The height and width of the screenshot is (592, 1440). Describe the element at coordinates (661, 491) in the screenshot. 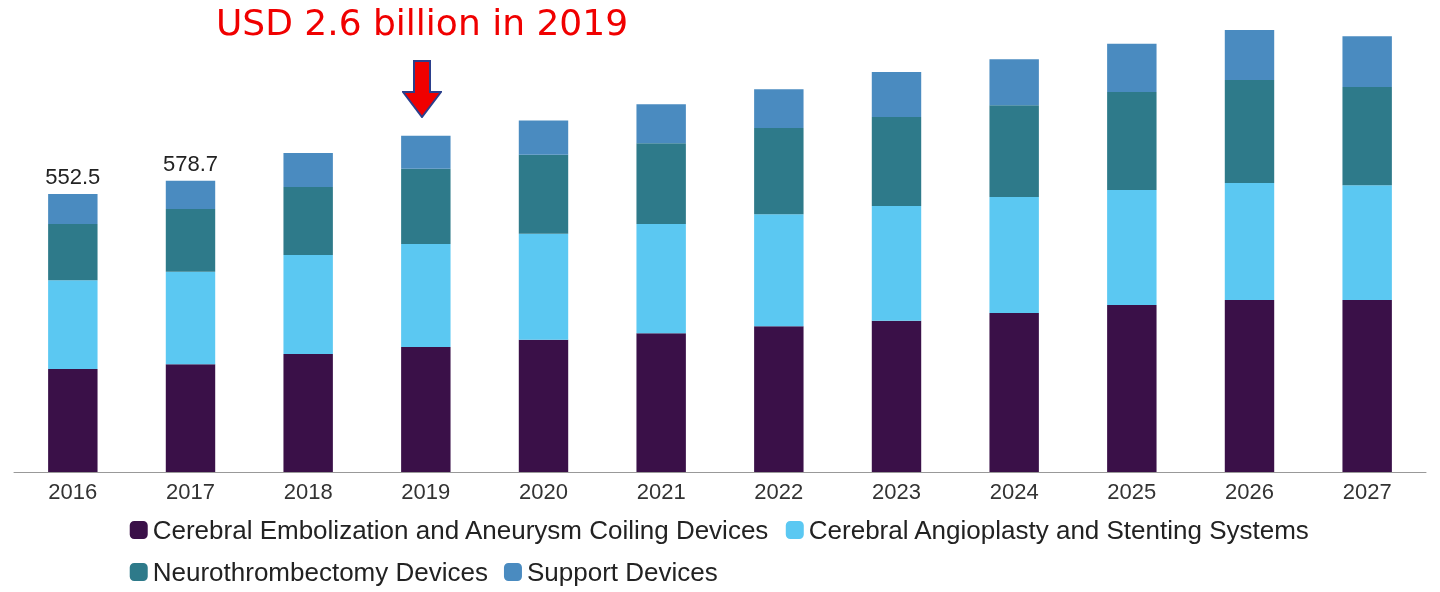

I see `x-tick-label: 2021` at that location.